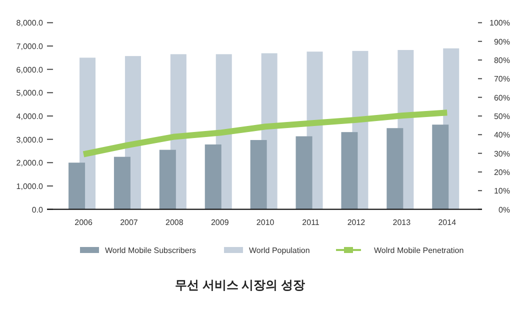 The height and width of the screenshot is (321, 520). Describe the element at coordinates (30, 116) in the screenshot. I see `y-tick-label: 4,000.0` at that location.